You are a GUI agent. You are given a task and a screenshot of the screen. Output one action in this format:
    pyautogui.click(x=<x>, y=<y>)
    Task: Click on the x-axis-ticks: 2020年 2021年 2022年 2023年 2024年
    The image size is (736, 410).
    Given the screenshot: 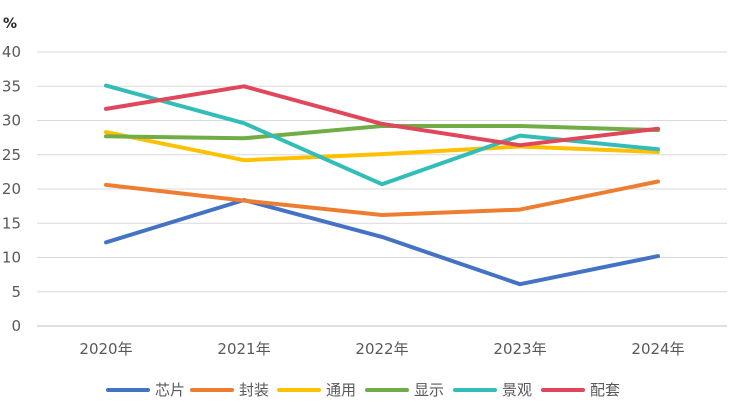 What is the action you would take?
    pyautogui.click(x=381, y=349)
    